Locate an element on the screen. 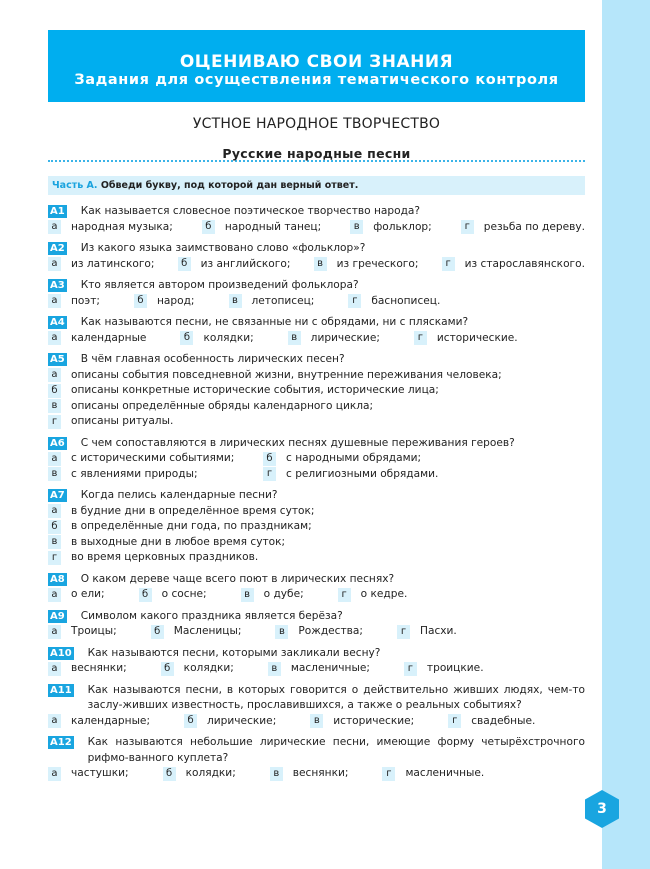 This screenshot has width=650, height=869. answer-option: в веснянки; is located at coordinates (308, 774).